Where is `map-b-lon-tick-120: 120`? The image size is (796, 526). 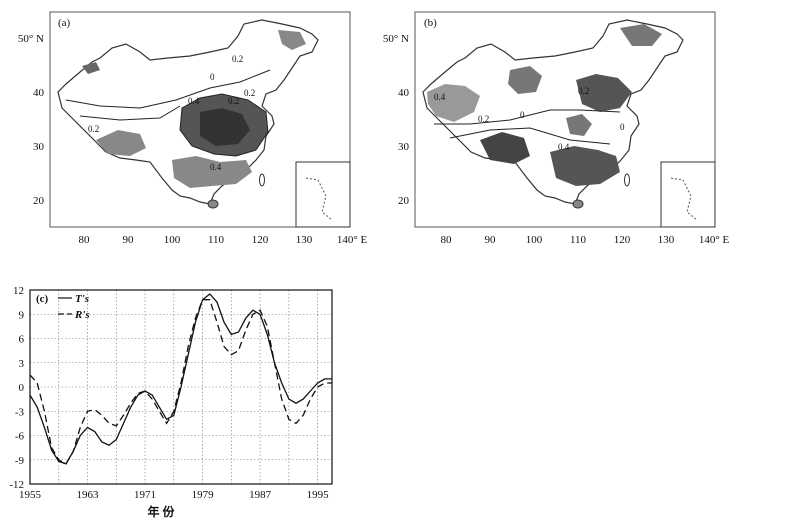 map-b-lon-tick-120: 120 is located at coordinates (622, 240).